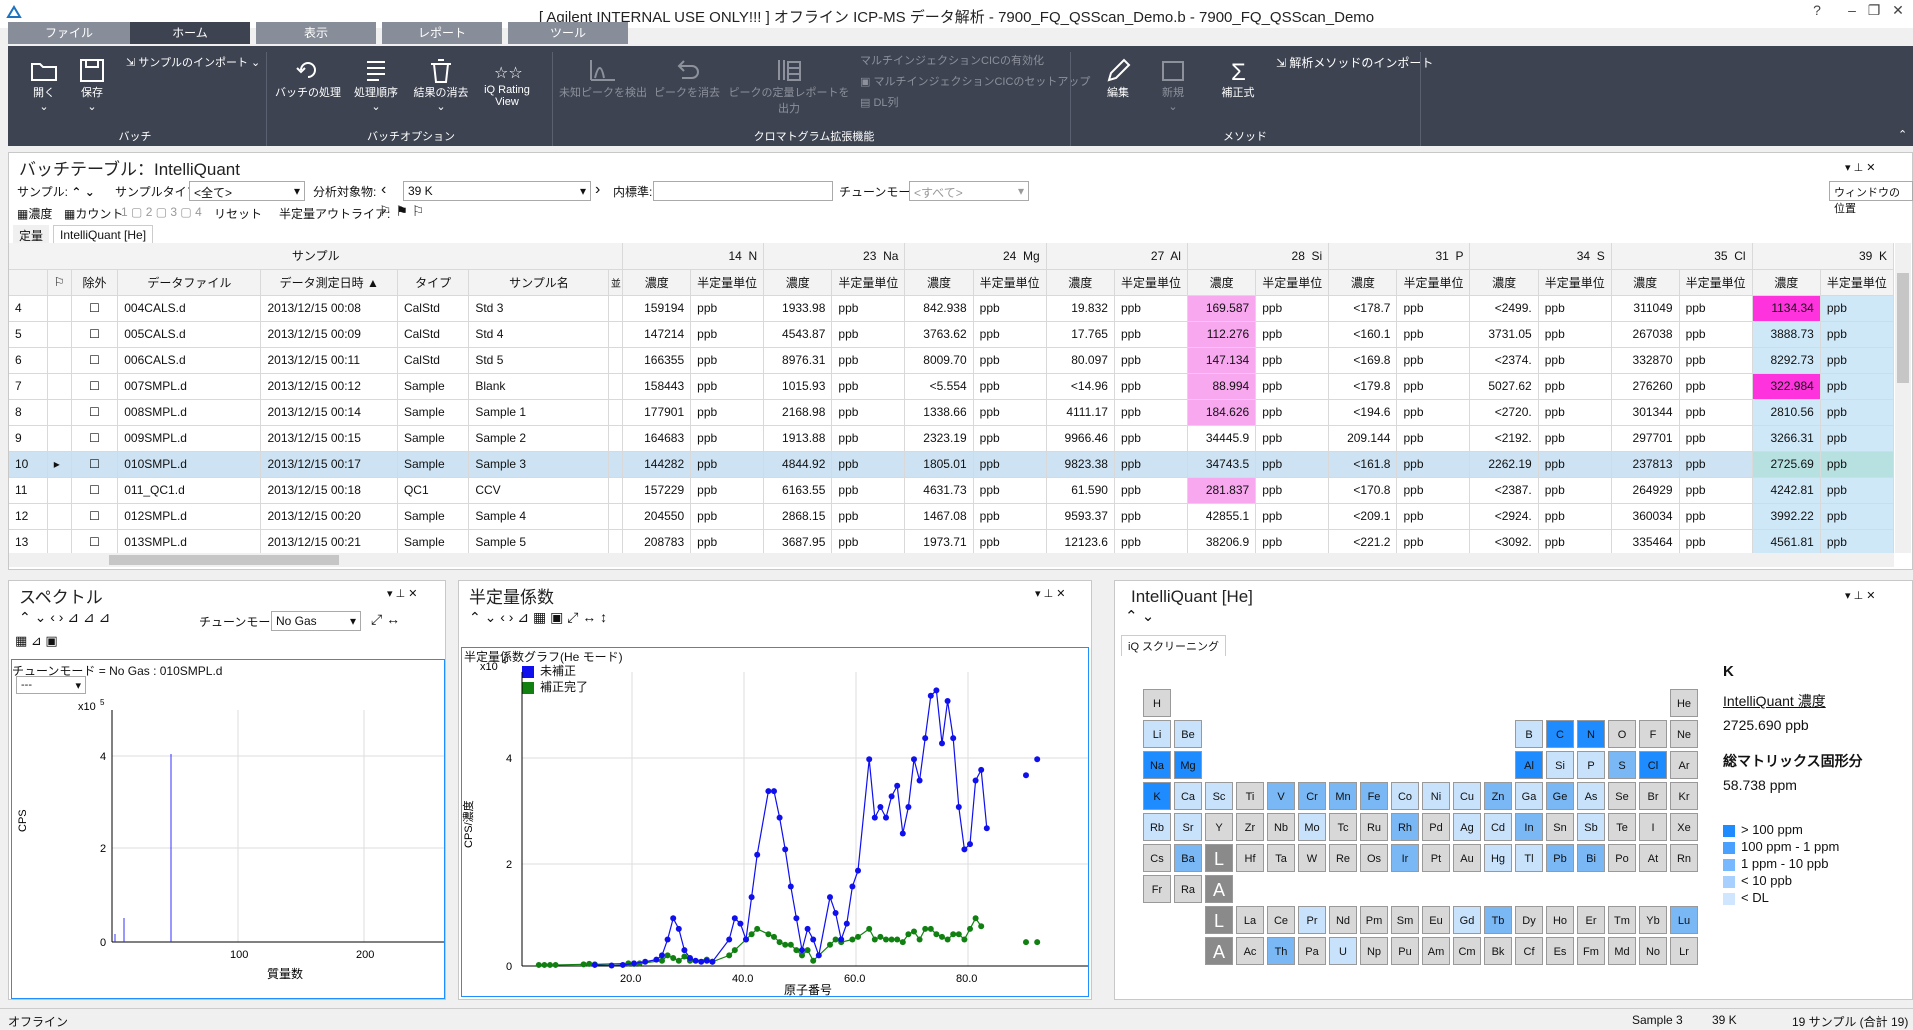 This screenshot has width=1913, height=1030. I want to click on element-cell-th: Th, so click(1281, 951).